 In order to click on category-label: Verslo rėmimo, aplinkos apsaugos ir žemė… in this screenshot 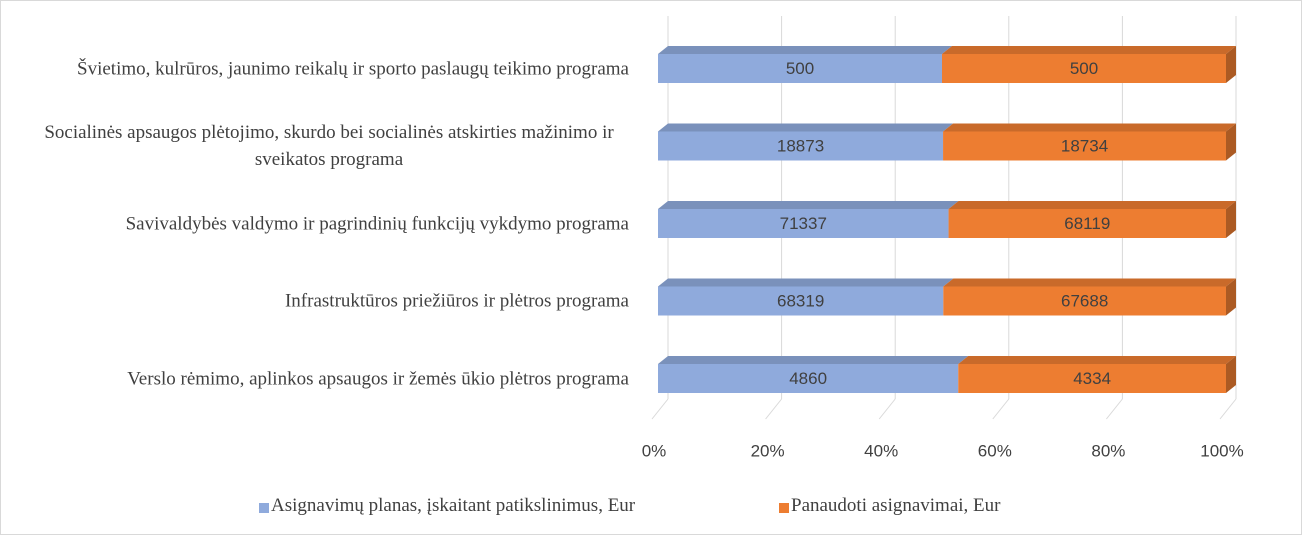, I will do `click(378, 378)`.